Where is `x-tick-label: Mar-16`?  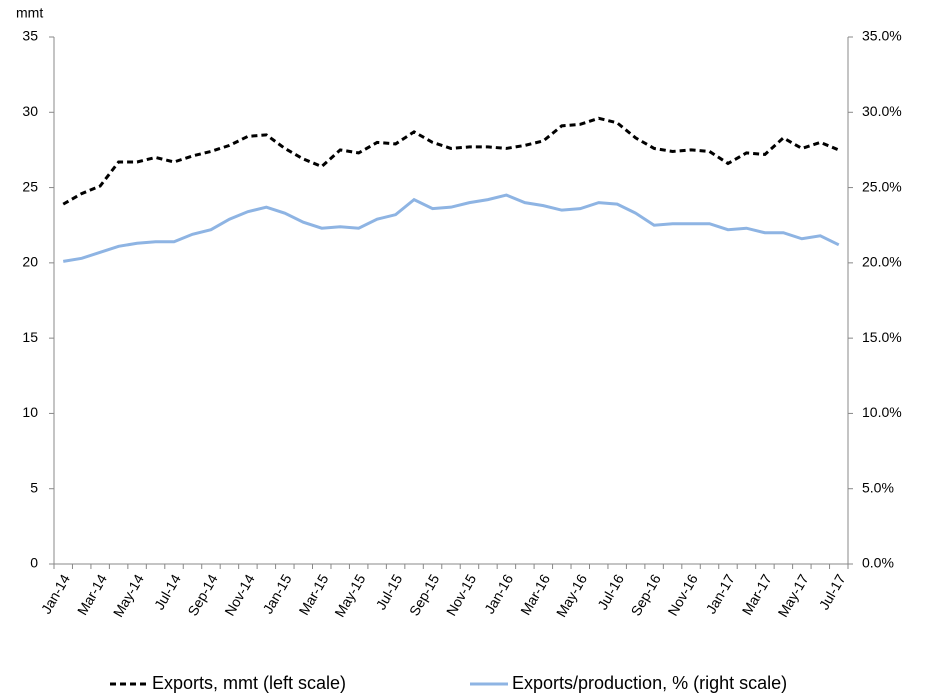
x-tick-label: Mar-16 is located at coordinates (535, 594).